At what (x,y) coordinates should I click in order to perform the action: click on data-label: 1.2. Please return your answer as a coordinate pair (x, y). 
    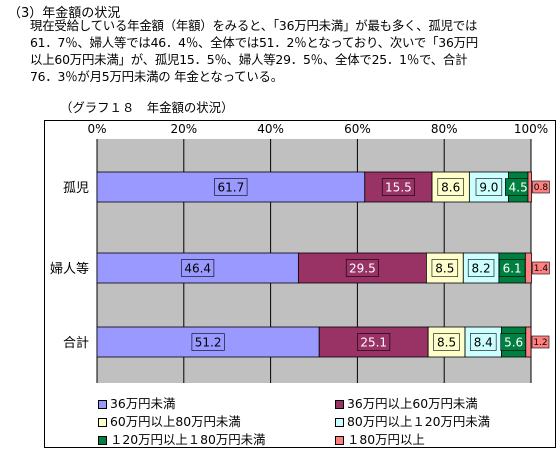
    Looking at the image, I should click on (540, 343).